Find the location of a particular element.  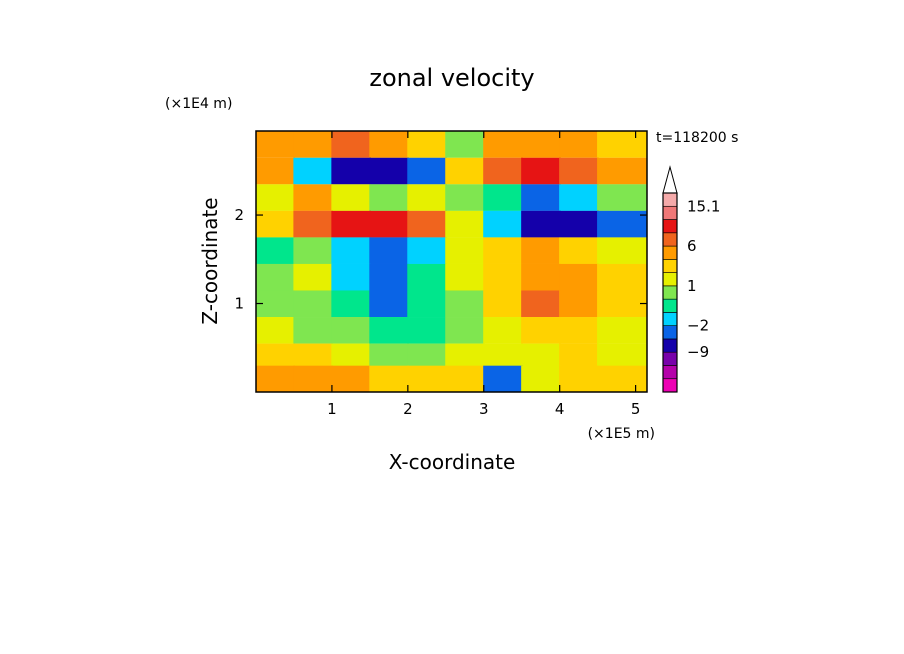

colorbar-frame is located at coordinates (670, 292).